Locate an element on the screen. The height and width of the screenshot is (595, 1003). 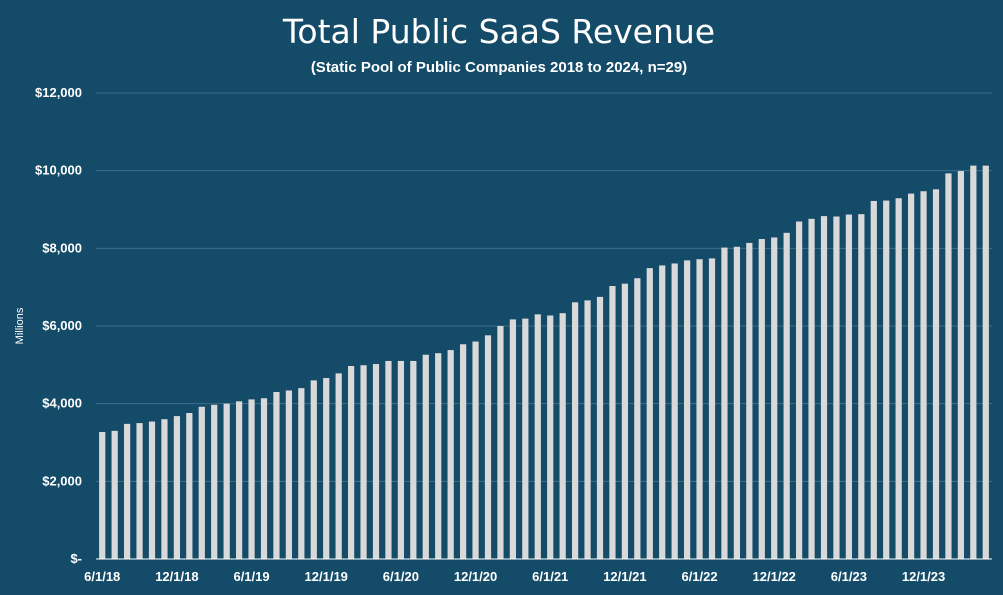
x-tick-label: 6/1/18 is located at coordinates (102, 576).